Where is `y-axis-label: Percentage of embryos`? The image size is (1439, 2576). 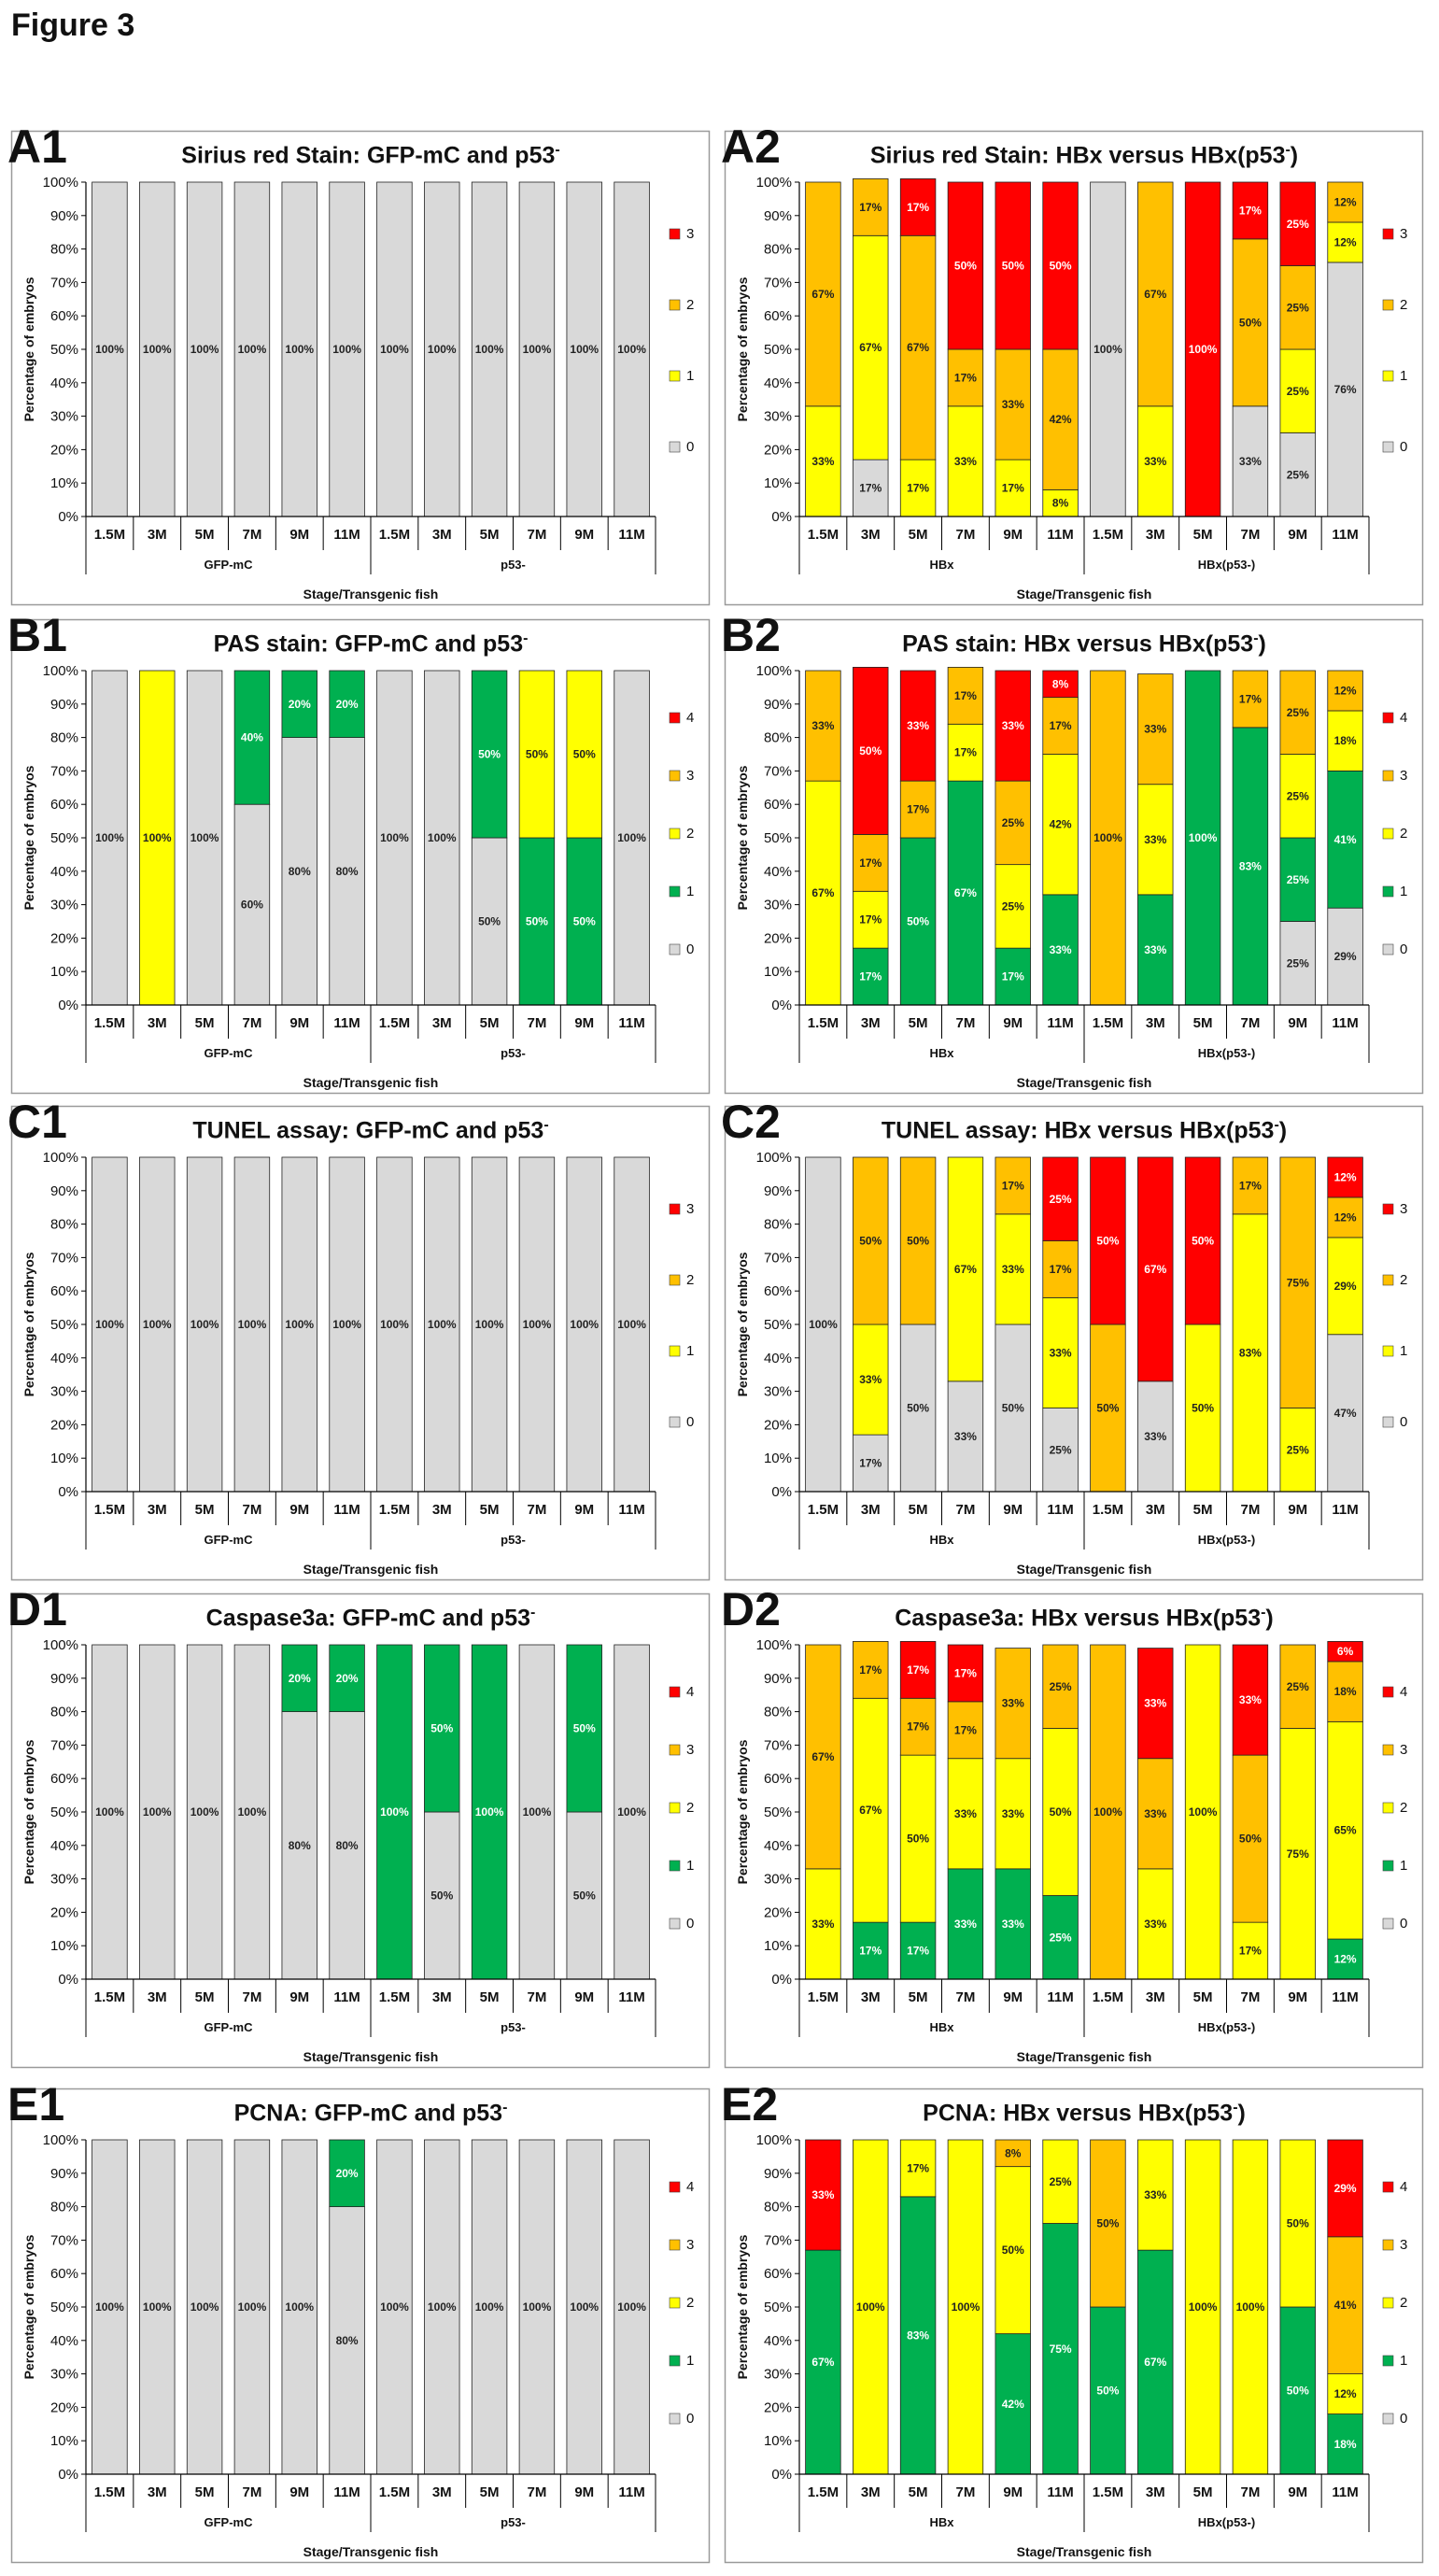
y-axis-label: Percentage of embryos is located at coordinates (742, 837).